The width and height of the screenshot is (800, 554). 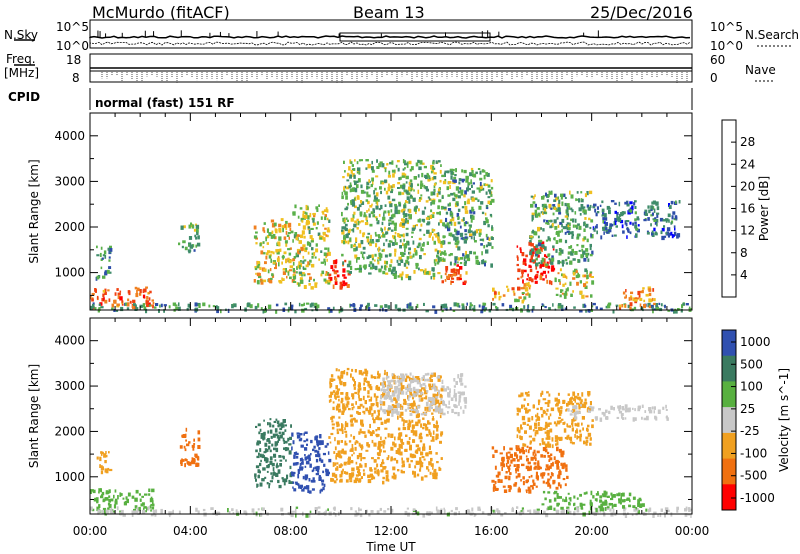 I want to click on power-colorbar-tick-label: 12, so click(x=747, y=231).